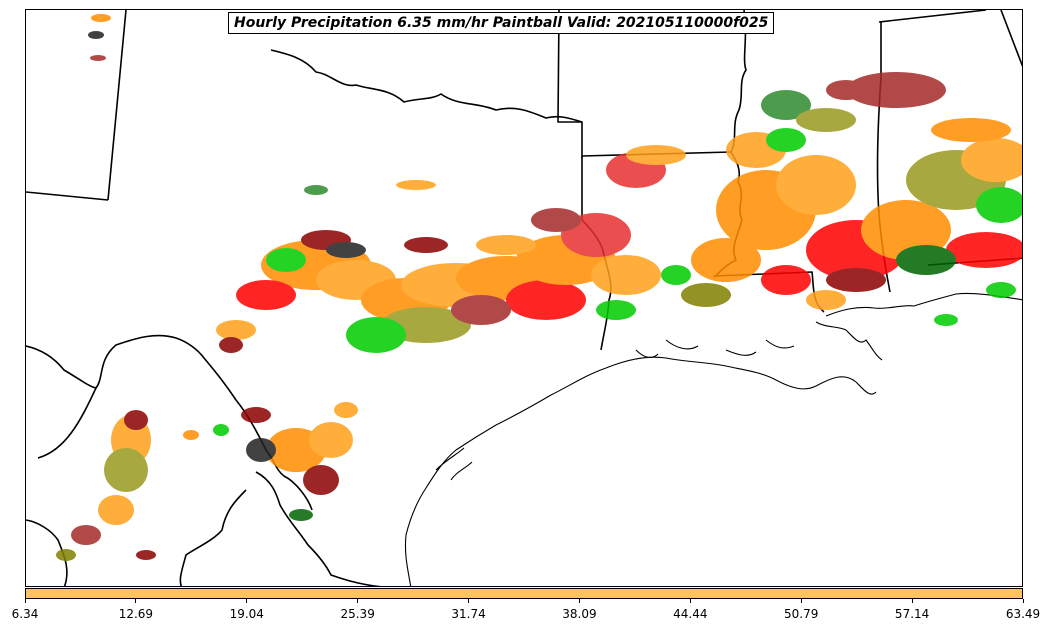  I want to click on colorbar-tick-label: 44.44, so click(690, 614).